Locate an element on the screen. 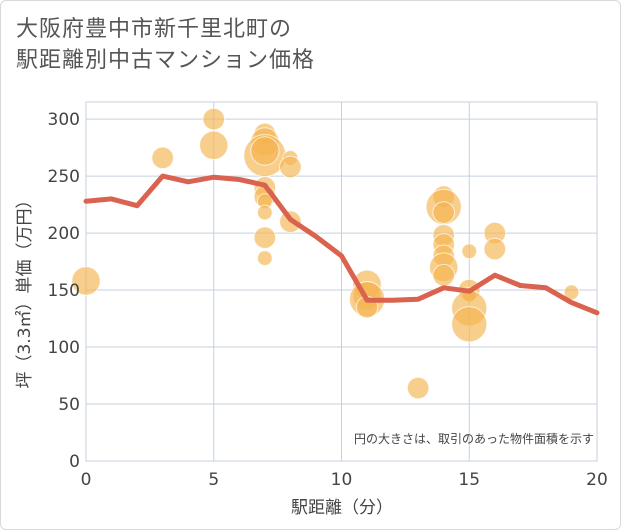  x-tick-label: 15 is located at coordinates (469, 480).